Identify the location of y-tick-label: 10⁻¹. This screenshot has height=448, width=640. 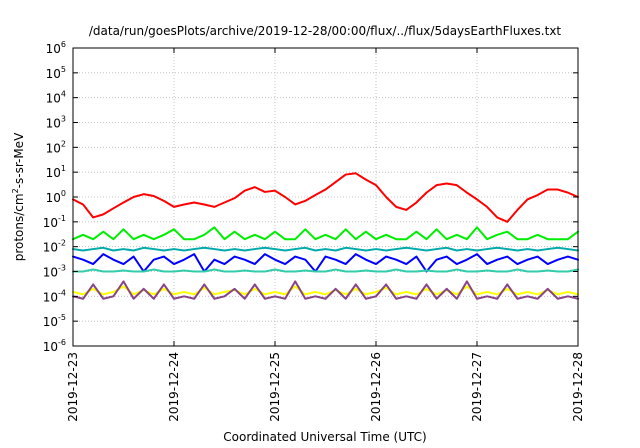
(54, 222).